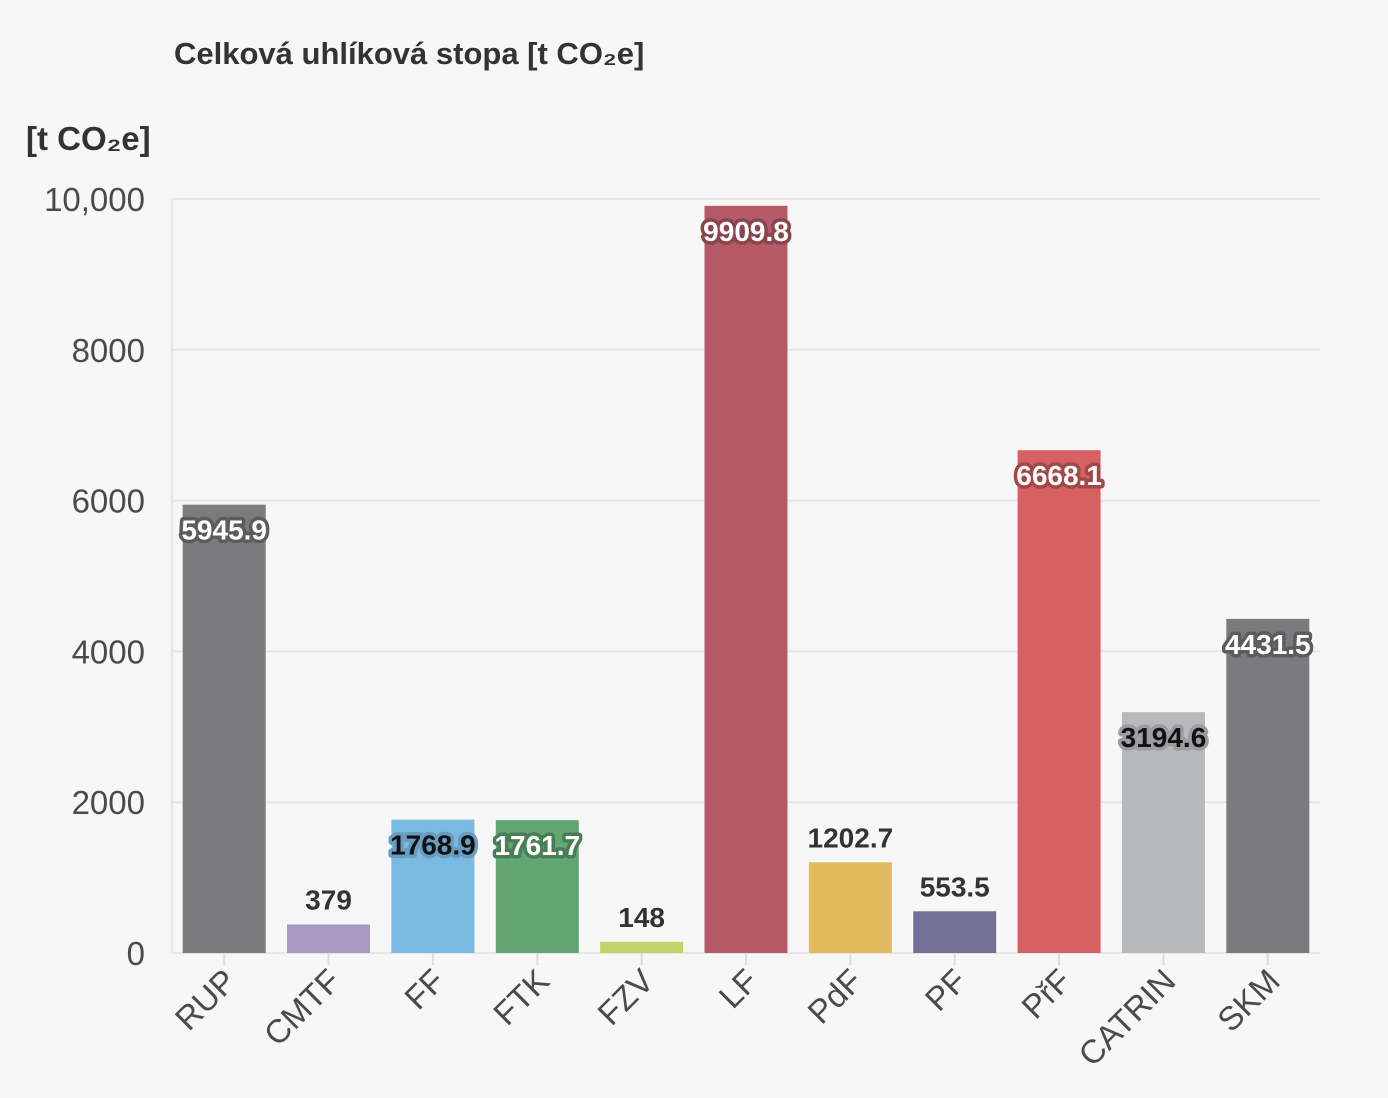 This screenshot has height=1098, width=1388. What do you see at coordinates (224, 530) in the screenshot?
I see `data-label: 5945.9` at bounding box center [224, 530].